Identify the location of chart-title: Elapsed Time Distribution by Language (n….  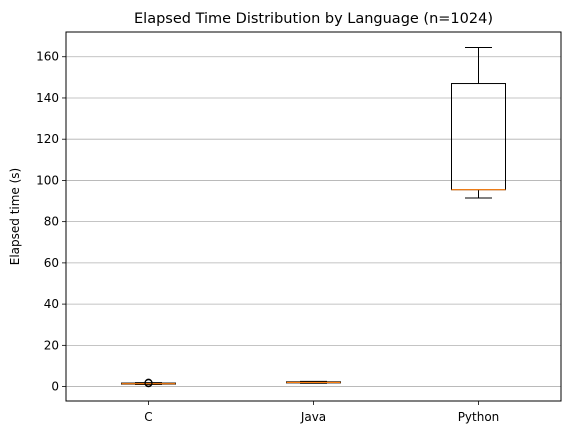
(313, 19).